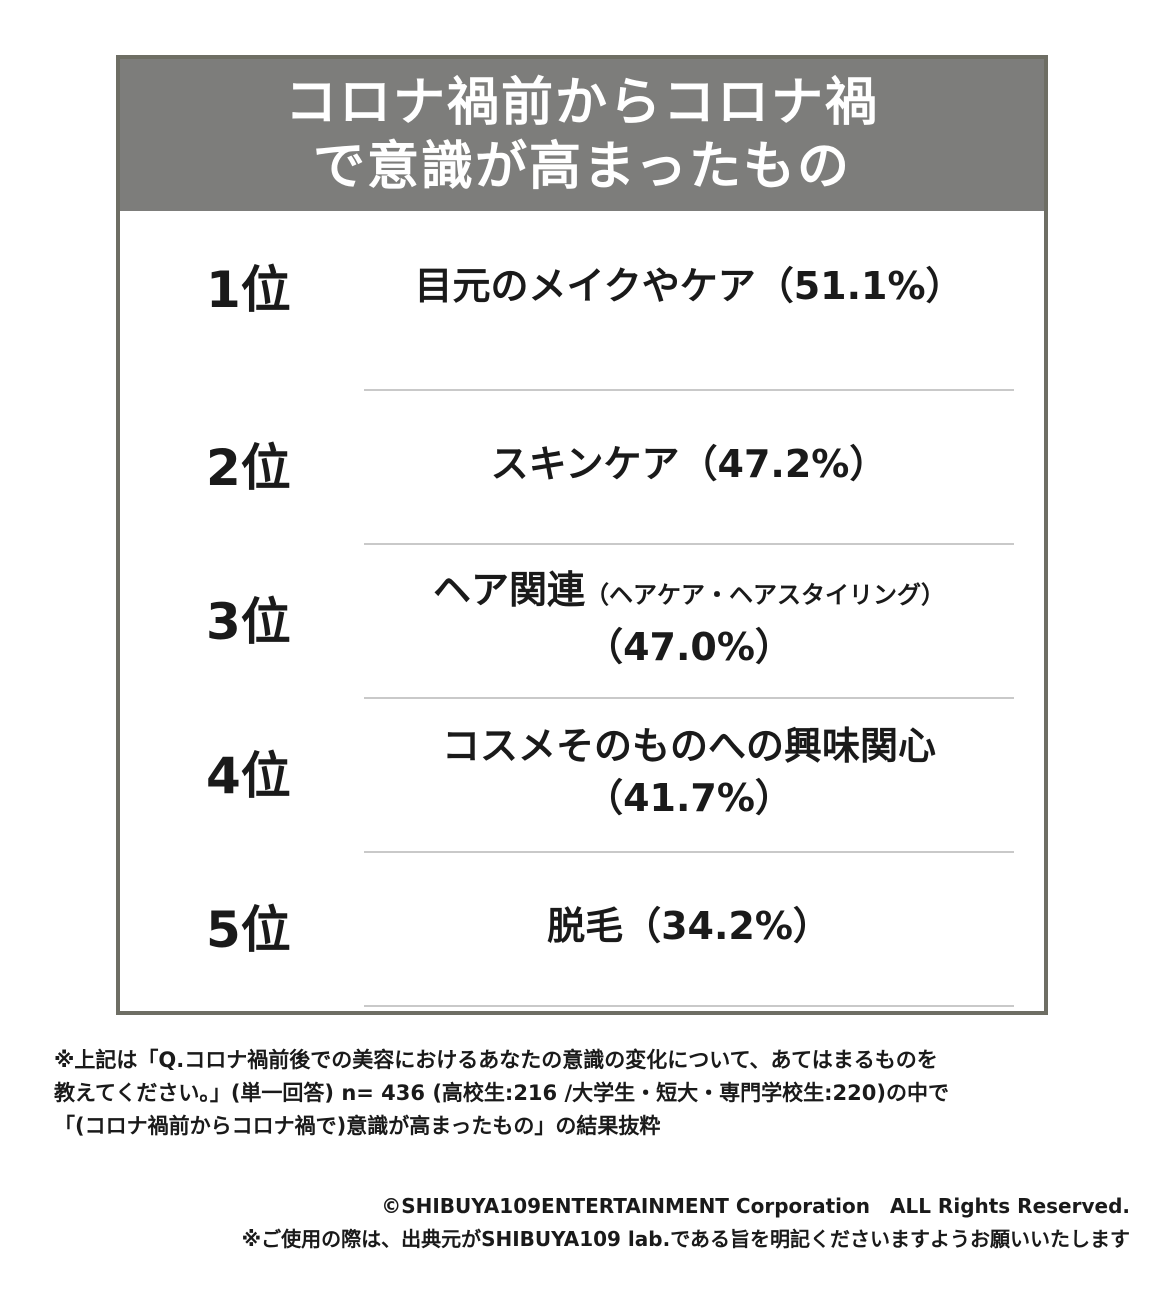 The image size is (1160, 1300). I want to click on ranking-row-2: 2位 スキンケア（47.2%）, so click(582, 464).